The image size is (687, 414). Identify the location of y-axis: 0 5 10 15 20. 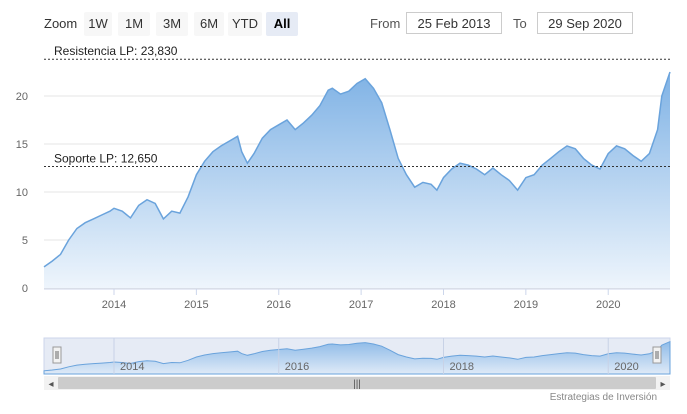
(22, 193).